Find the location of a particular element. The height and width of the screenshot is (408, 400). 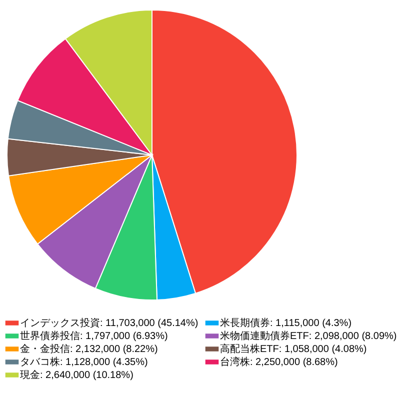

legend-label: 高配当株ETF: 1,058,000 (4.08%) is located at coordinates (293, 349).